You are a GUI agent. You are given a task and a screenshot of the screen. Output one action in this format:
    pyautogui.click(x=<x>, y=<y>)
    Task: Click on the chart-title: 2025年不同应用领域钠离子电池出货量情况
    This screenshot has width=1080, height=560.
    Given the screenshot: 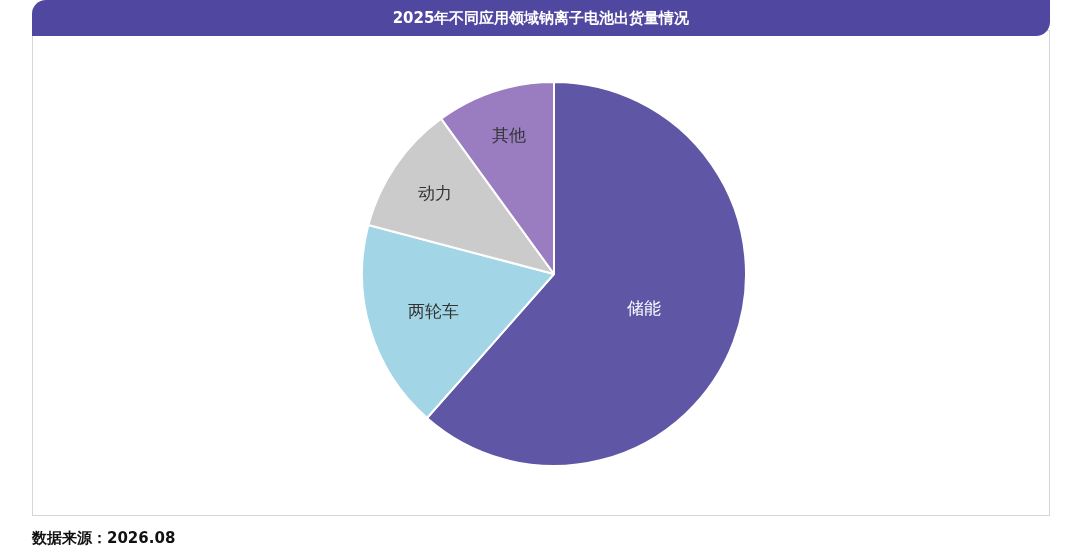 What is the action you would take?
    pyautogui.click(x=541, y=18)
    